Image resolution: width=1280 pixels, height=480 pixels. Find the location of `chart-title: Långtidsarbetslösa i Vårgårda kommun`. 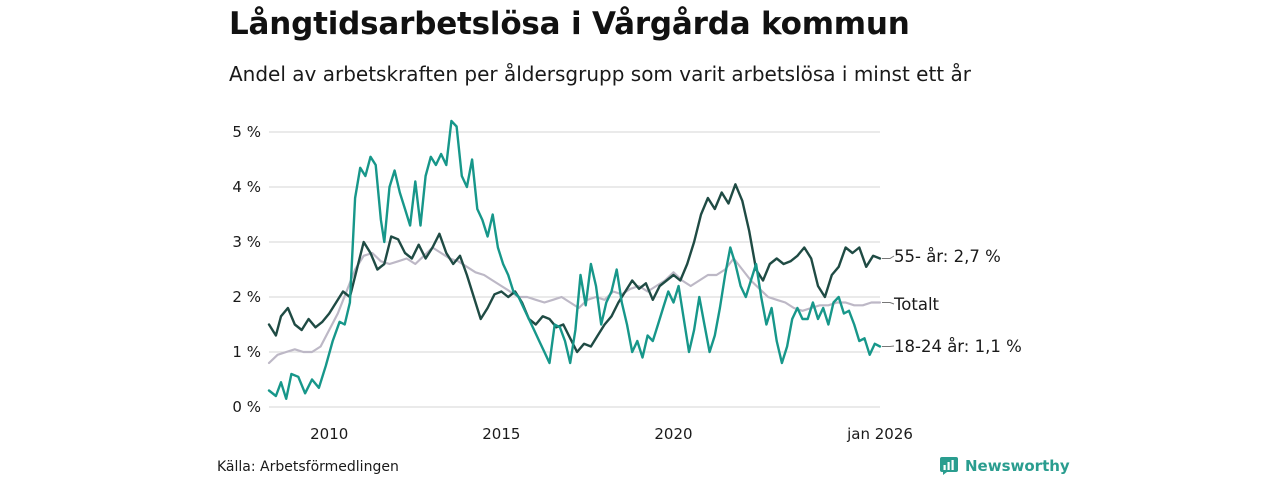

chart-title: Långtidsarbetslösa i Vårgårda kommun is located at coordinates (569, 24).